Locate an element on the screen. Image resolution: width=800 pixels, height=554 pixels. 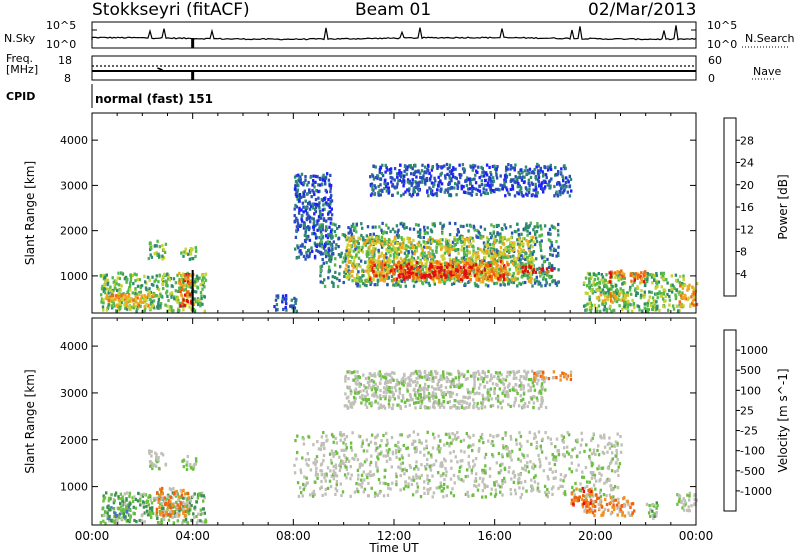
x-tick-label: 08:00 is located at coordinates (293, 536).